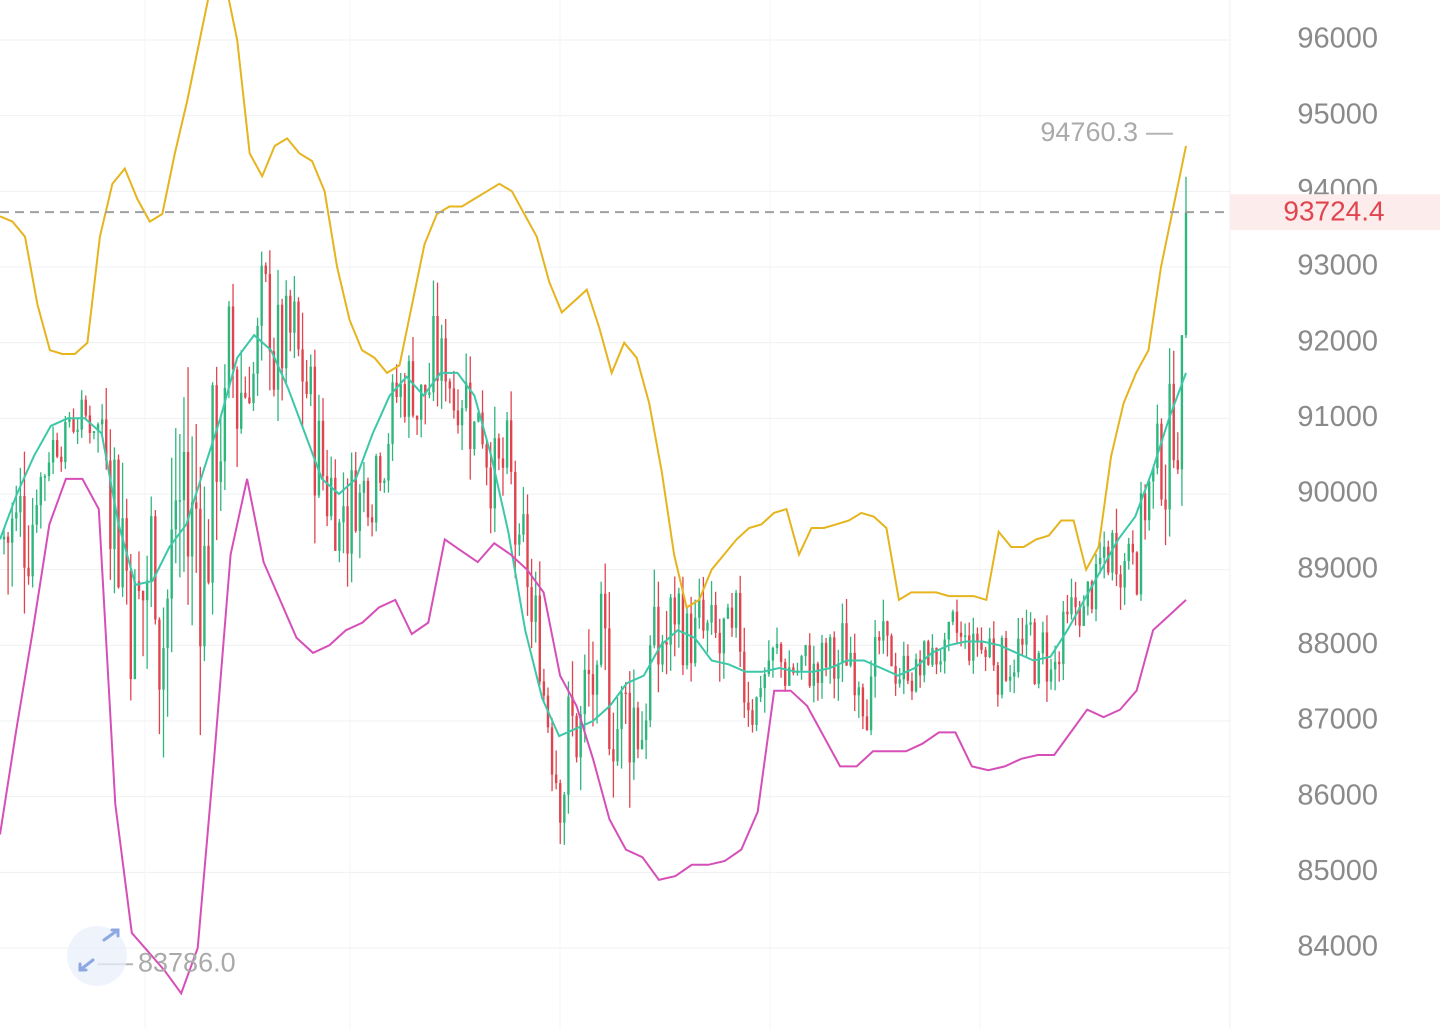 Image resolution: width=1440 pixels, height=1029 pixels. I want to click on y-tick-label: 91000, so click(1337, 417).